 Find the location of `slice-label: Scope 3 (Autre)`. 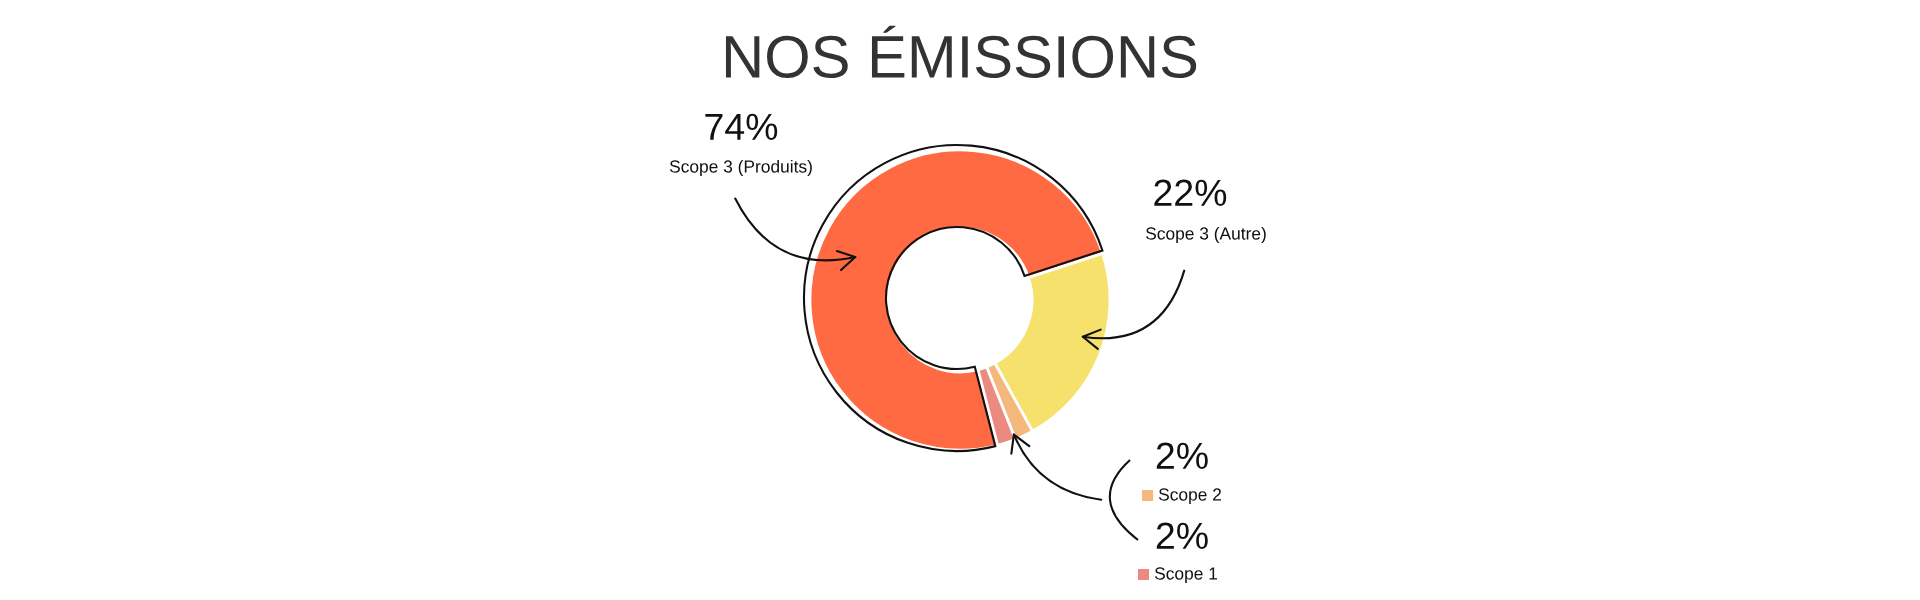

slice-label: Scope 3 (Autre) is located at coordinates (1206, 235).